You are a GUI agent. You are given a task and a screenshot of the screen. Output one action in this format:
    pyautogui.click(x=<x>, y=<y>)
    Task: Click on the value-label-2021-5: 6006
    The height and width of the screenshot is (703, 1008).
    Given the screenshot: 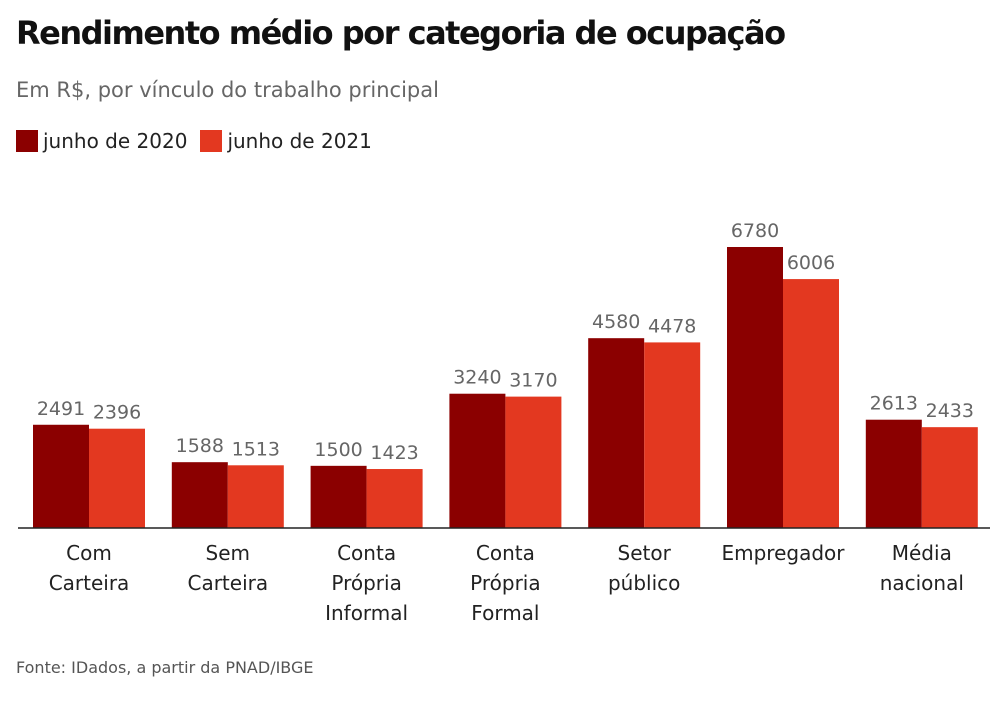 What is the action you would take?
    pyautogui.click(x=811, y=263)
    